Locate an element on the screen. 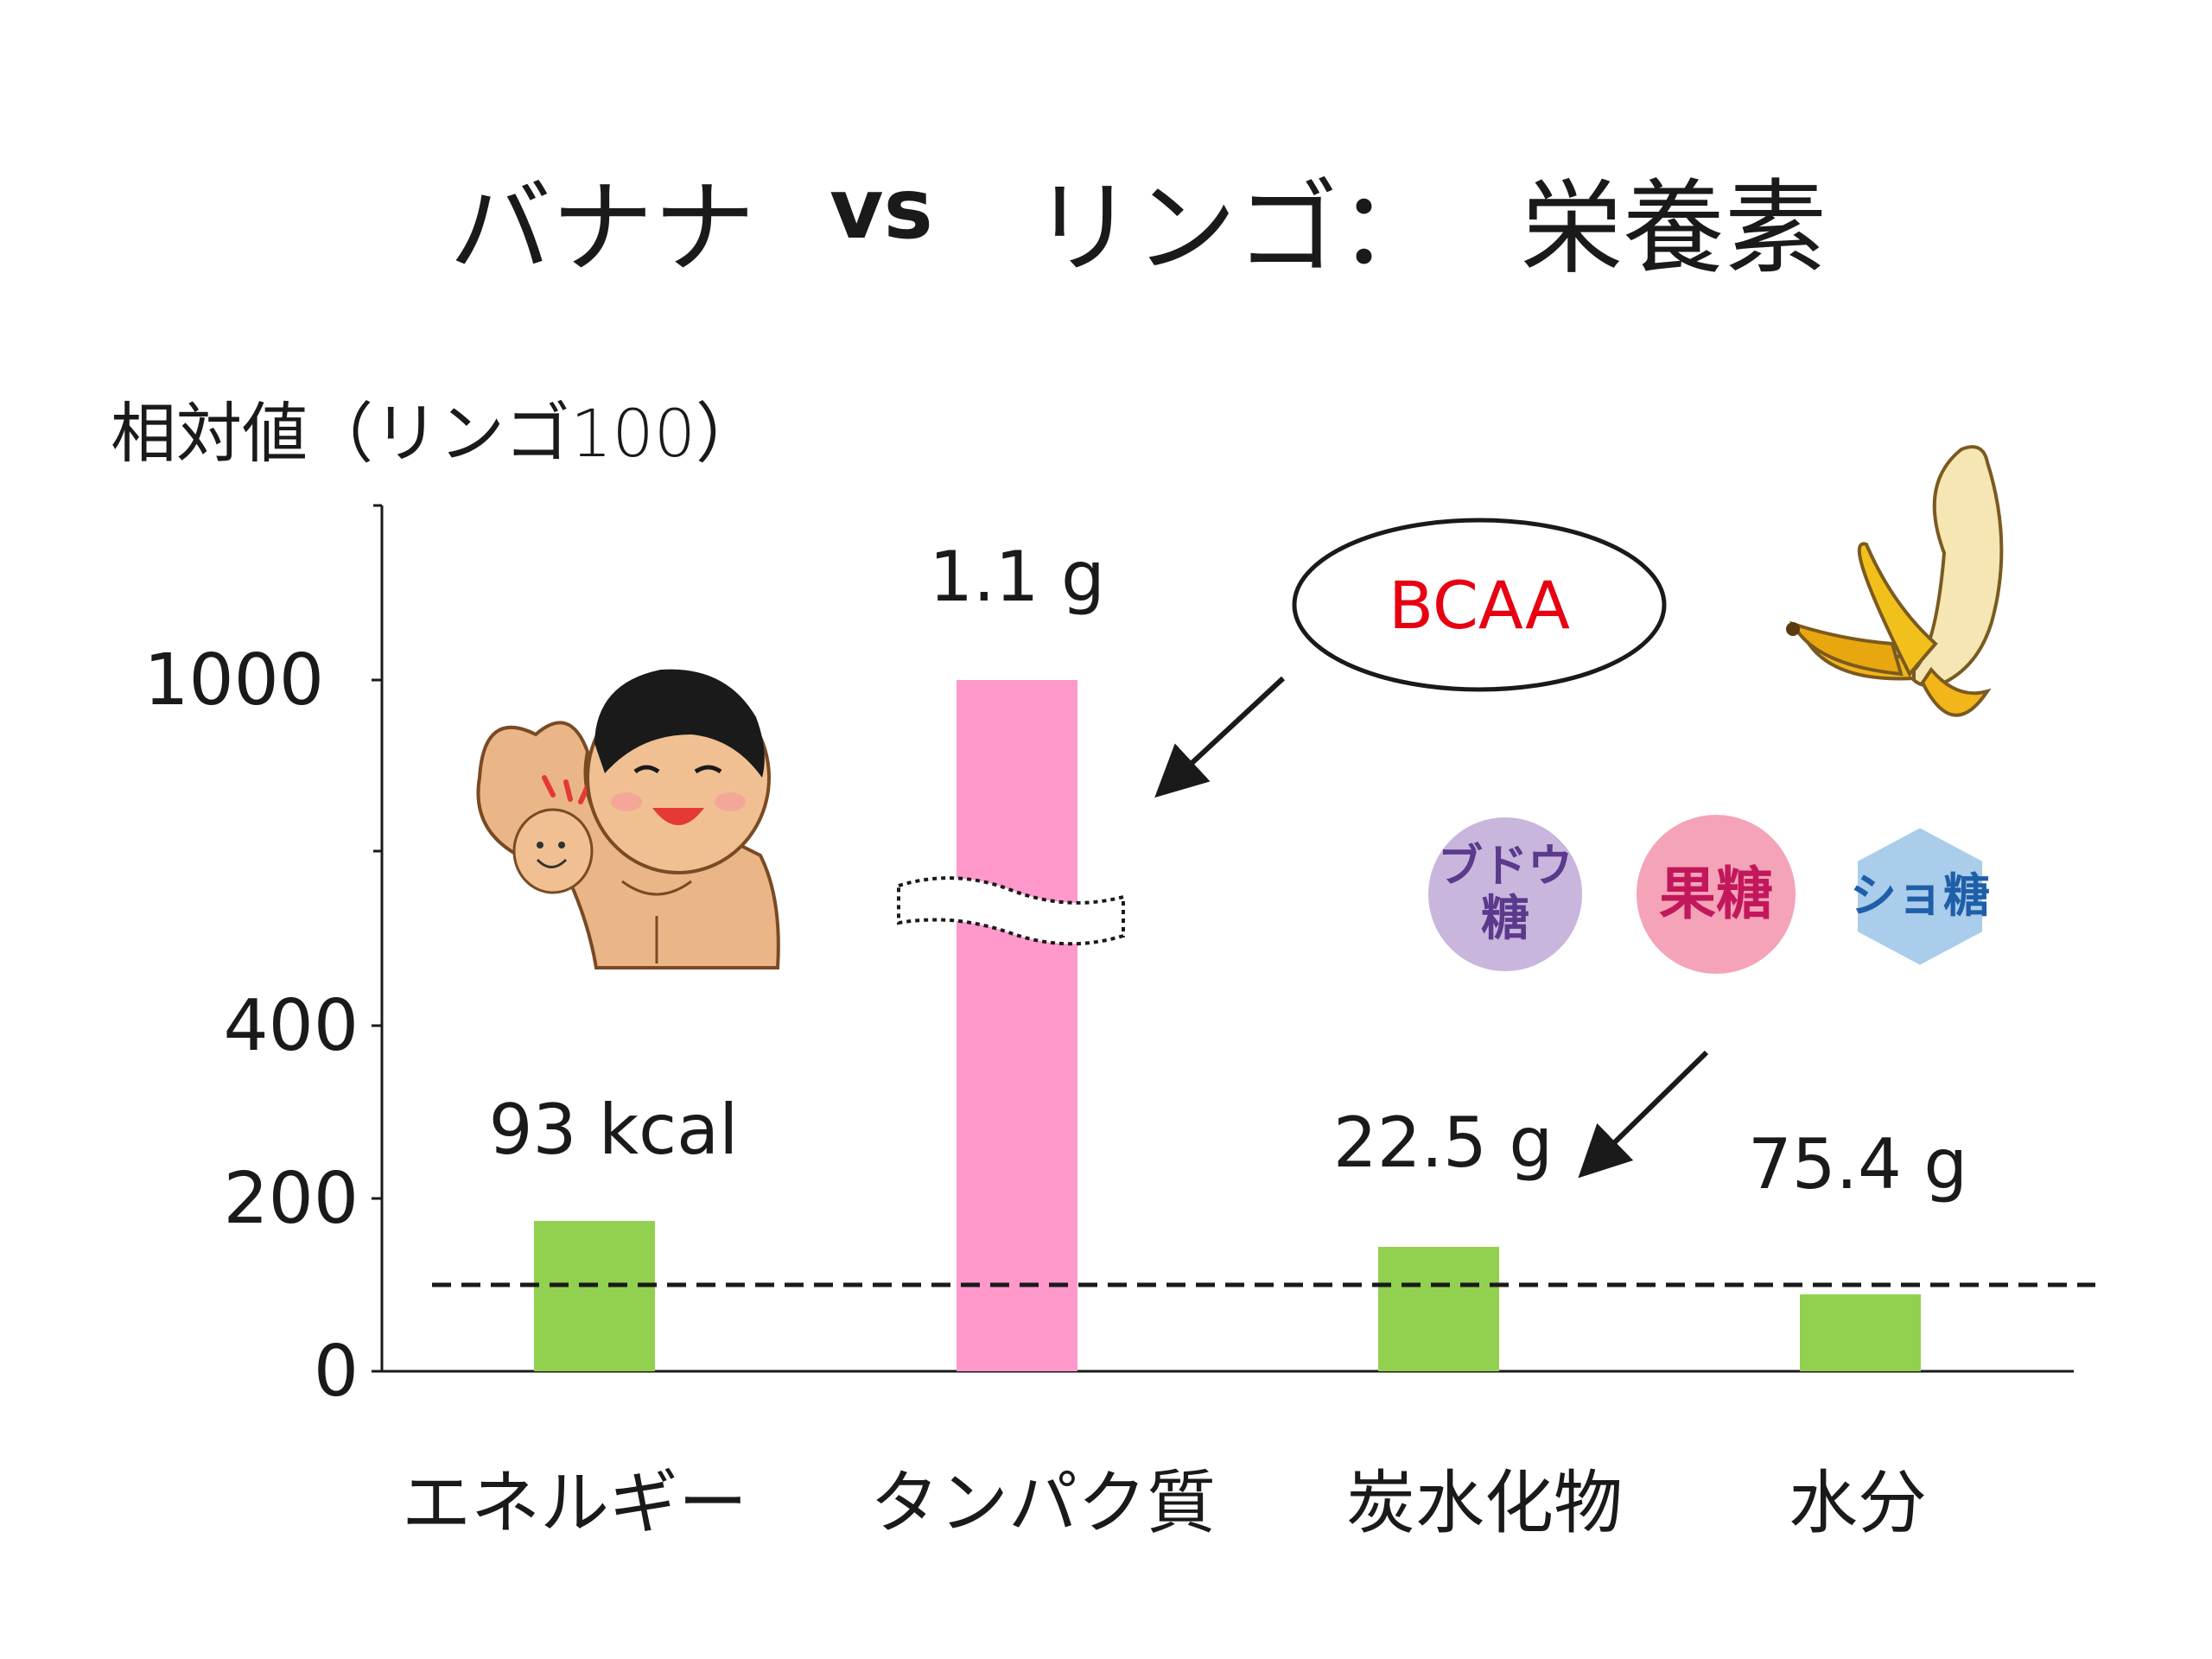 This screenshot has height=1659, width=2212. sugar-badges-icon: ブドウ 糖 果糖 ショ糖 ブドウ糖 is located at coordinates (1706, 913).